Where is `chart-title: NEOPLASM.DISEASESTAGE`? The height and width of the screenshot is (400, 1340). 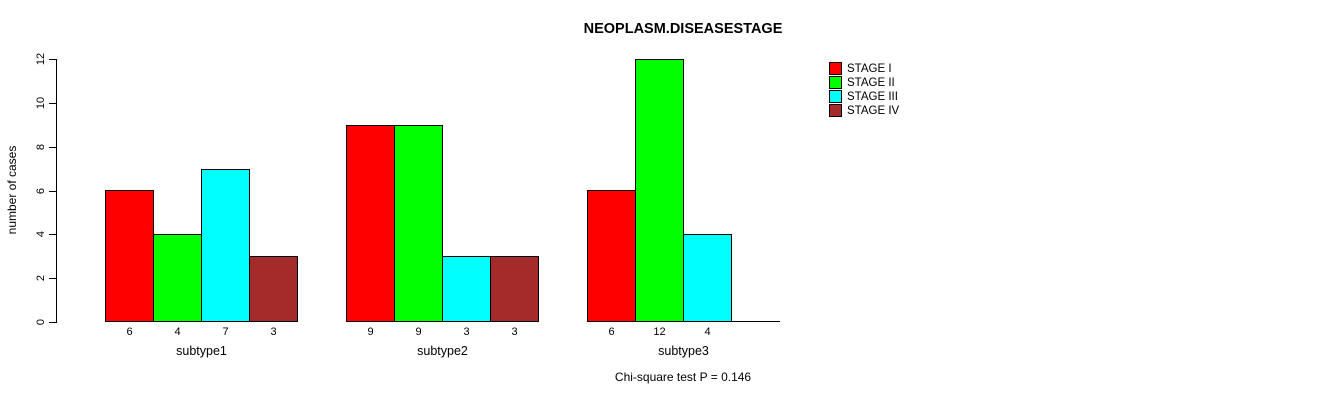 chart-title: NEOPLASM.DISEASESTAGE is located at coordinates (683, 29).